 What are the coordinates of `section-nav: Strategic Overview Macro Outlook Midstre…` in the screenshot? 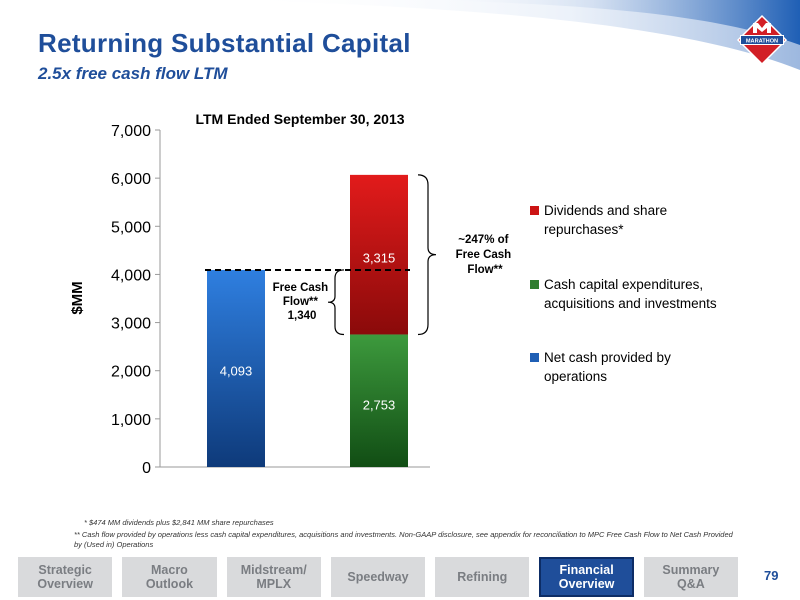 It's located at (378, 577).